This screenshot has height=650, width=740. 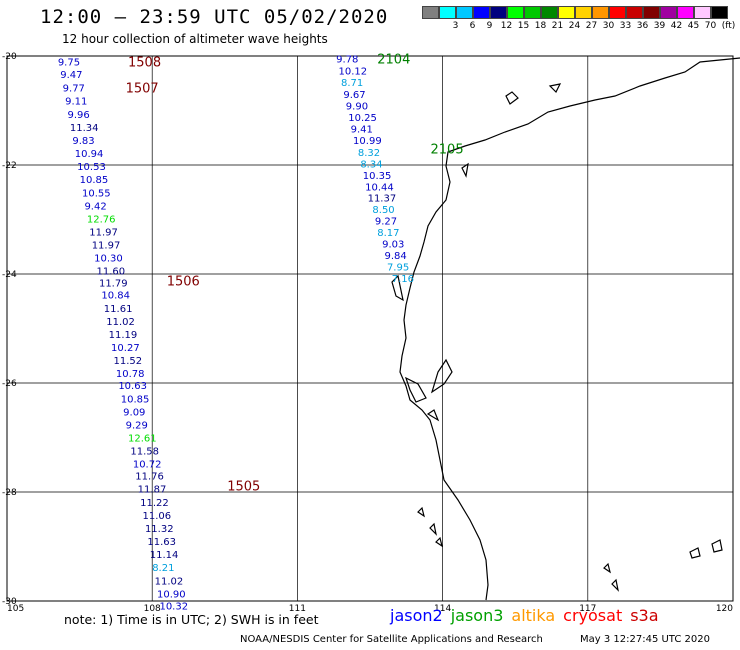 What do you see at coordinates (396, 256) in the screenshot?
I see `wave-height-value: 9.84` at bounding box center [396, 256].